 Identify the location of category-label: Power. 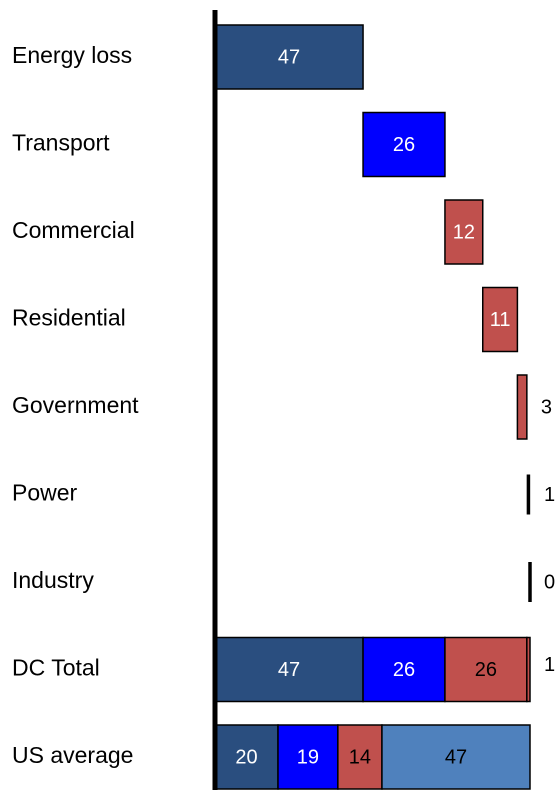
(45, 493).